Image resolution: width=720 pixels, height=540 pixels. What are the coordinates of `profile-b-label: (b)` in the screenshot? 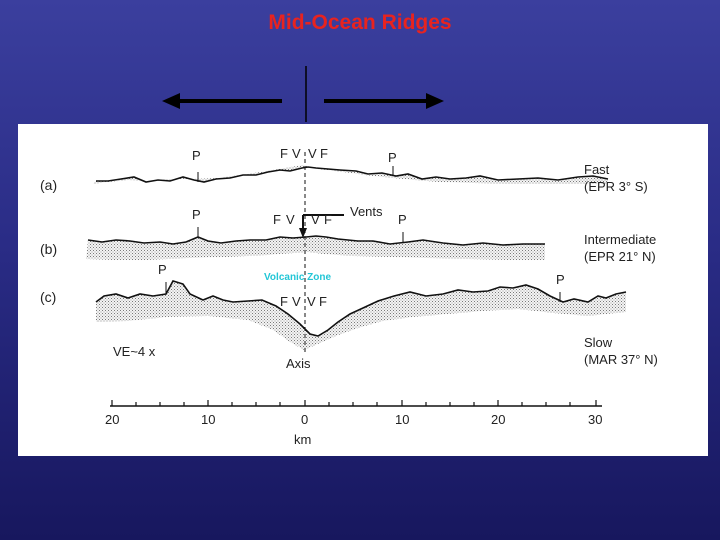 It's located at (48, 249).